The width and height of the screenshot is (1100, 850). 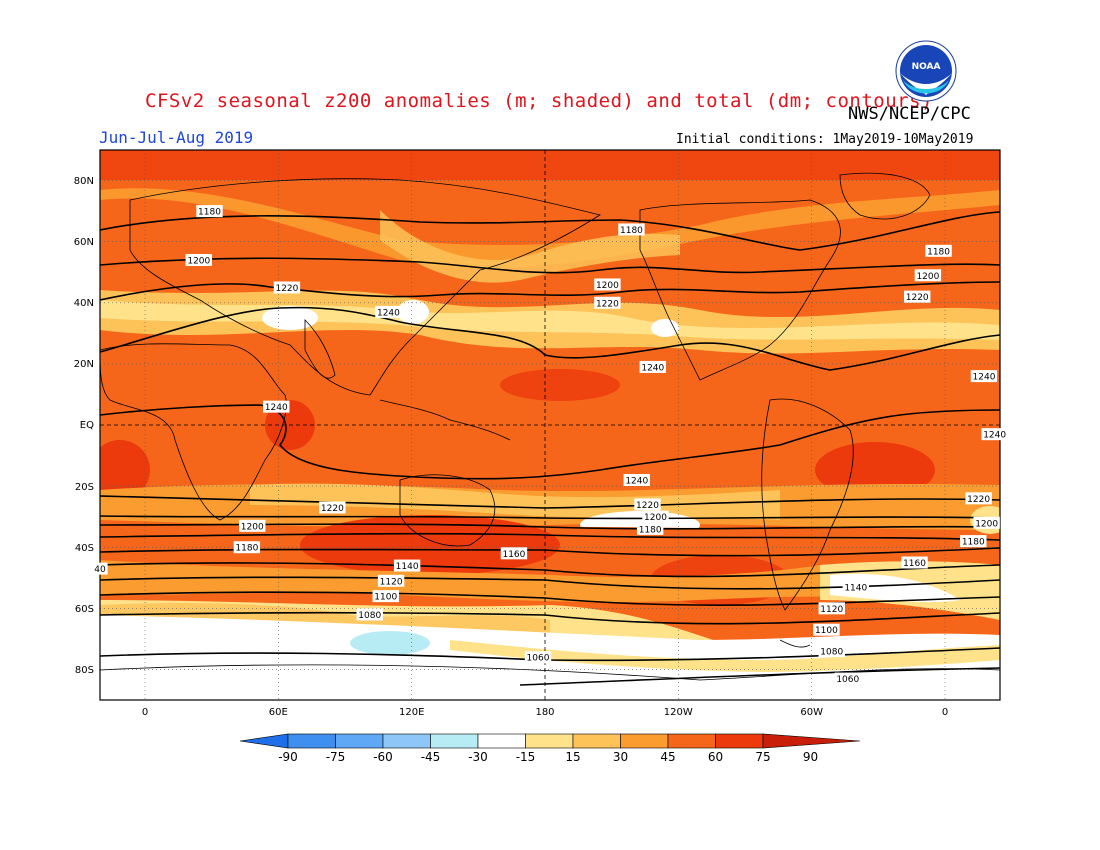 I want to click on contour-label-text: 1080, so click(x=369, y=616).